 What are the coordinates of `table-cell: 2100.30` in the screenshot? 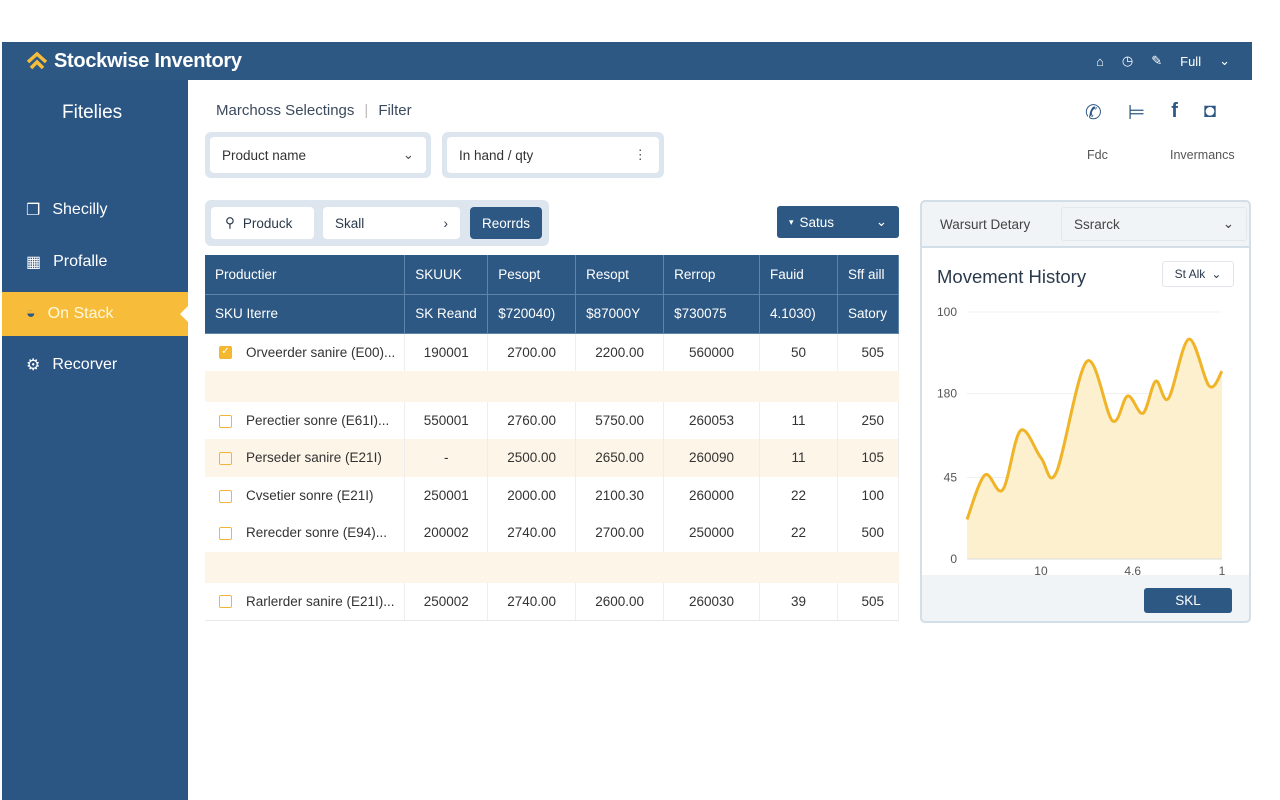 It's located at (620, 495).